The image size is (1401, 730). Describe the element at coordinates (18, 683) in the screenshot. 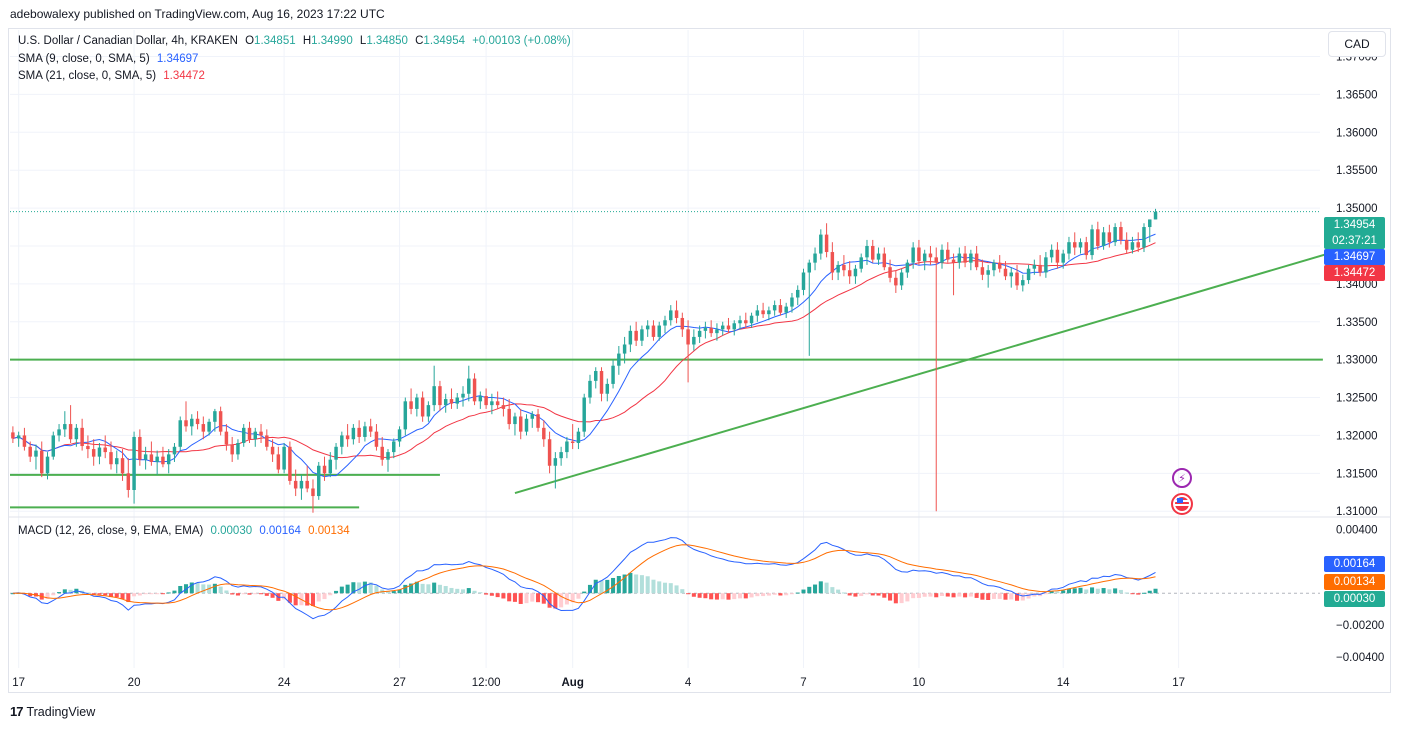

I see `x-tick-label: 17` at that location.